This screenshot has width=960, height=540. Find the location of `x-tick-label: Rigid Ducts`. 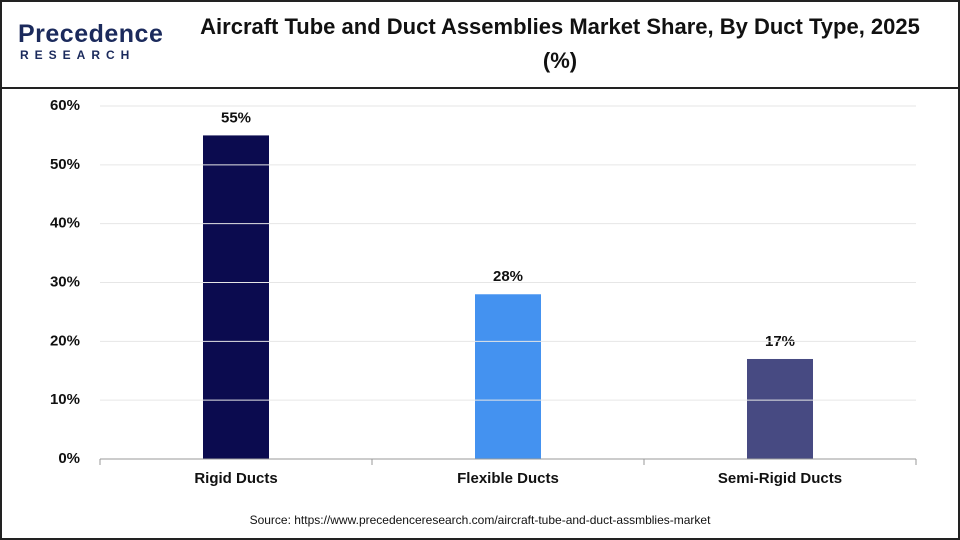

x-tick-label: Rigid Ducts is located at coordinates (235, 478).